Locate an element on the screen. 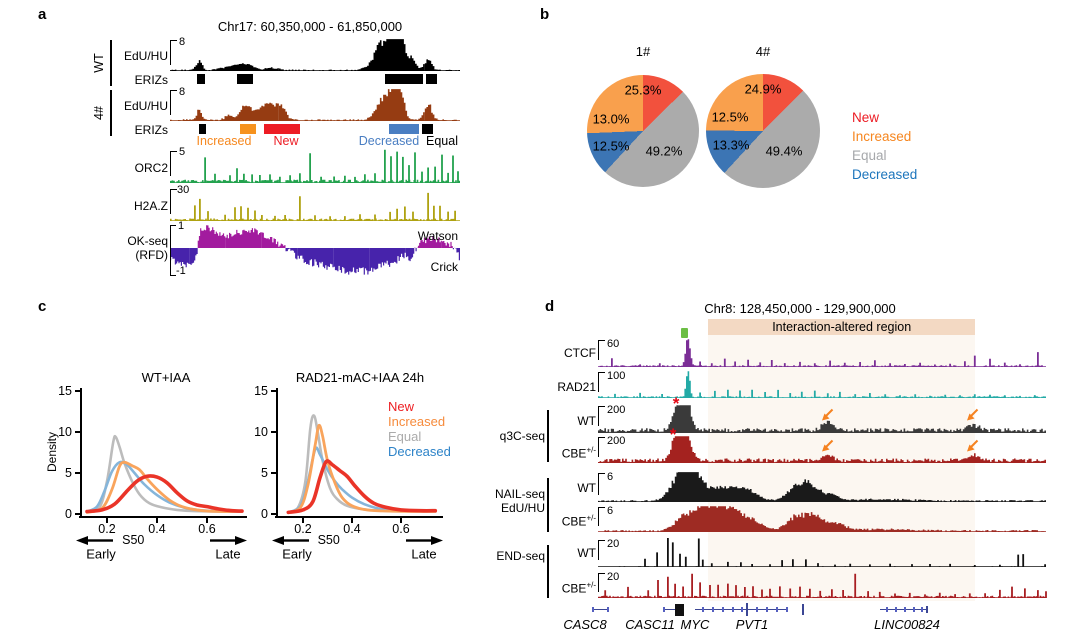 The width and height of the screenshot is (1080, 640). track-label-text: RAD21 is located at coordinates (576, 387).